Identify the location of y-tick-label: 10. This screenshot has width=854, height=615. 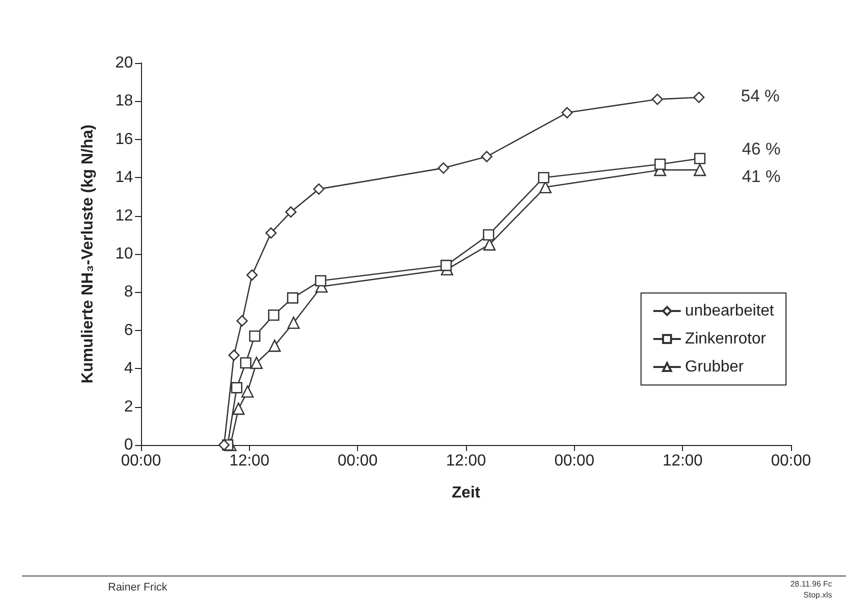
(124, 254).